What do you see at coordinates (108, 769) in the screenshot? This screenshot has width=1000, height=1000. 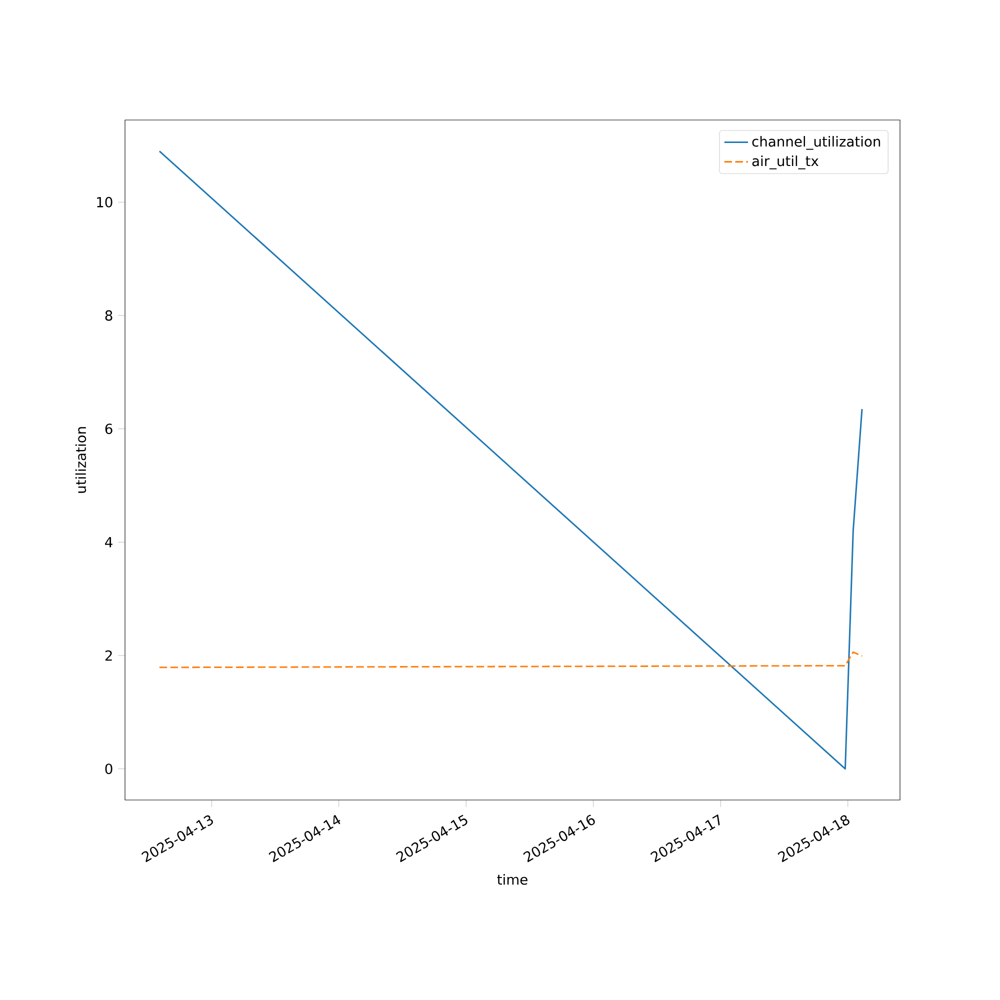 I see `y-tick-label: 0` at bounding box center [108, 769].